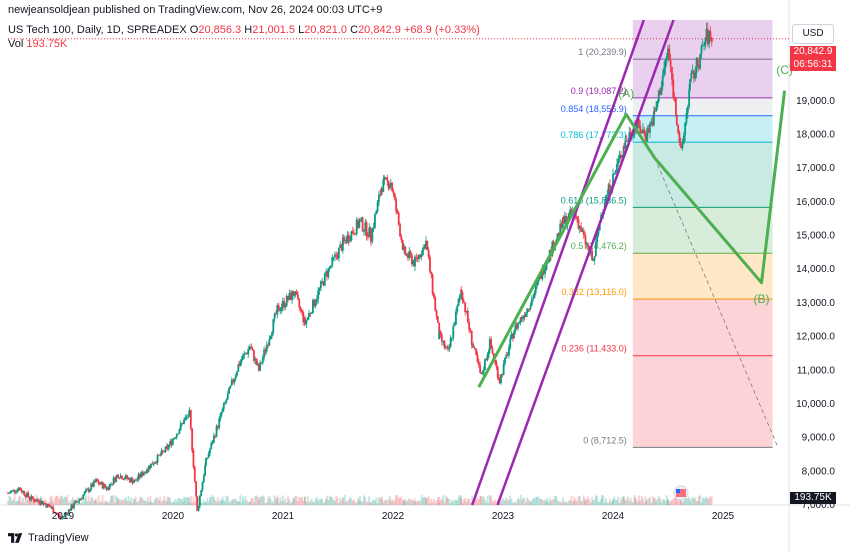 The height and width of the screenshot is (553, 850). Describe the element at coordinates (819, 471) in the screenshot. I see `y-tick-label: 8,000.0` at that location.